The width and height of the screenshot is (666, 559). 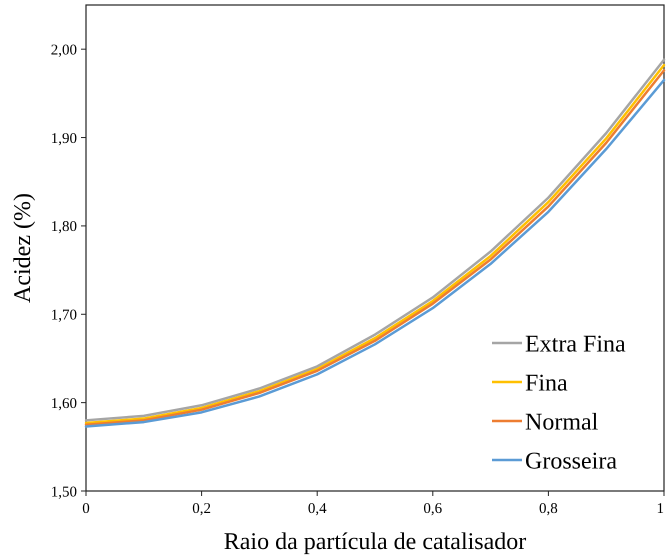 I want to click on x-axis-title: Raio da partícula de catalisador, so click(x=375, y=542).